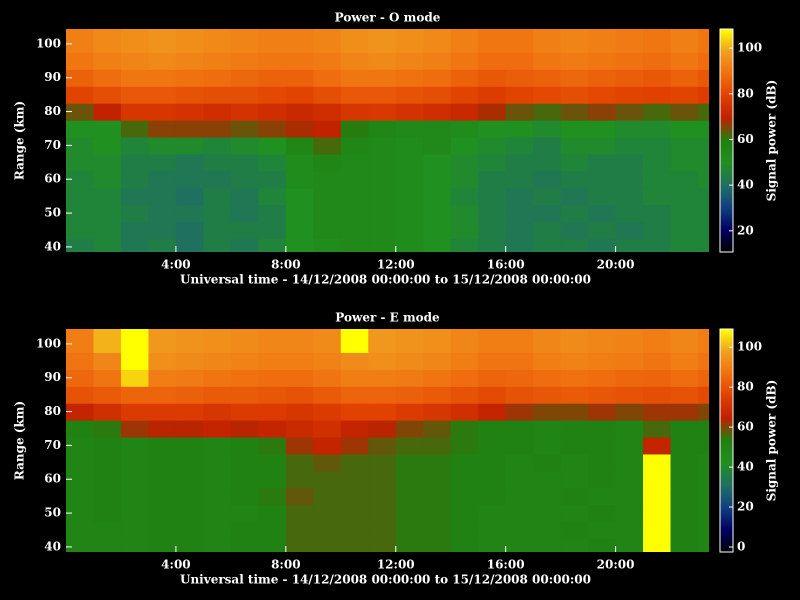  What do you see at coordinates (52, 145) in the screenshot?
I see `y-tick-label: 70` at bounding box center [52, 145].